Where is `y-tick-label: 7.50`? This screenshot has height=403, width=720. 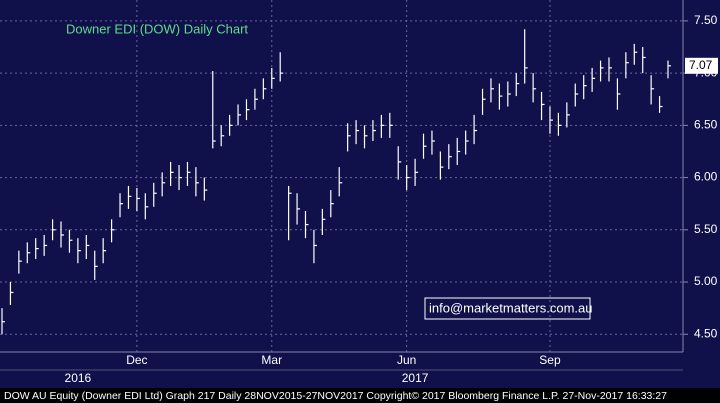
y-tick-label: 7.50 is located at coordinates (706, 20).